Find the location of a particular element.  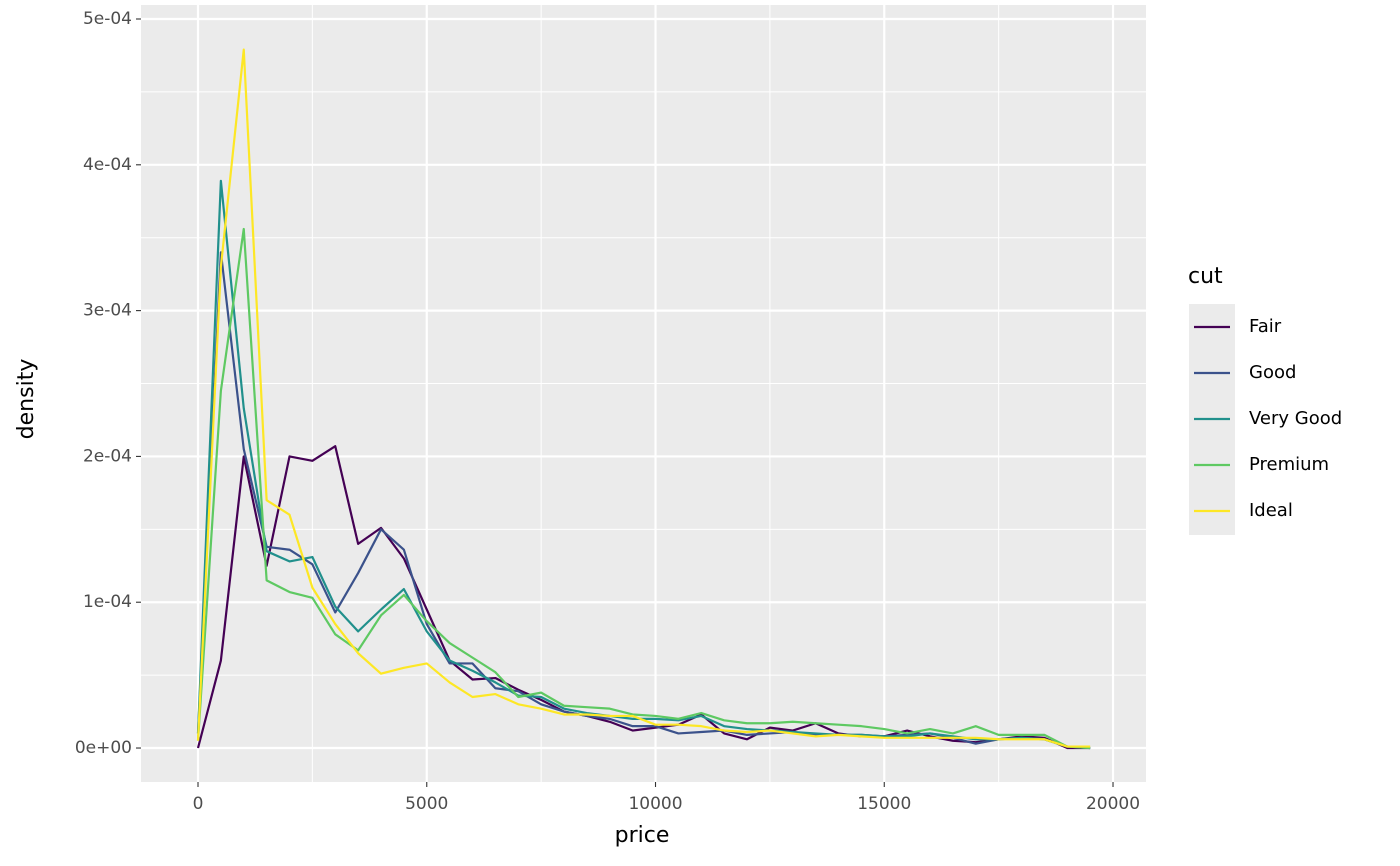

legend-label: Fair is located at coordinates (1265, 326).